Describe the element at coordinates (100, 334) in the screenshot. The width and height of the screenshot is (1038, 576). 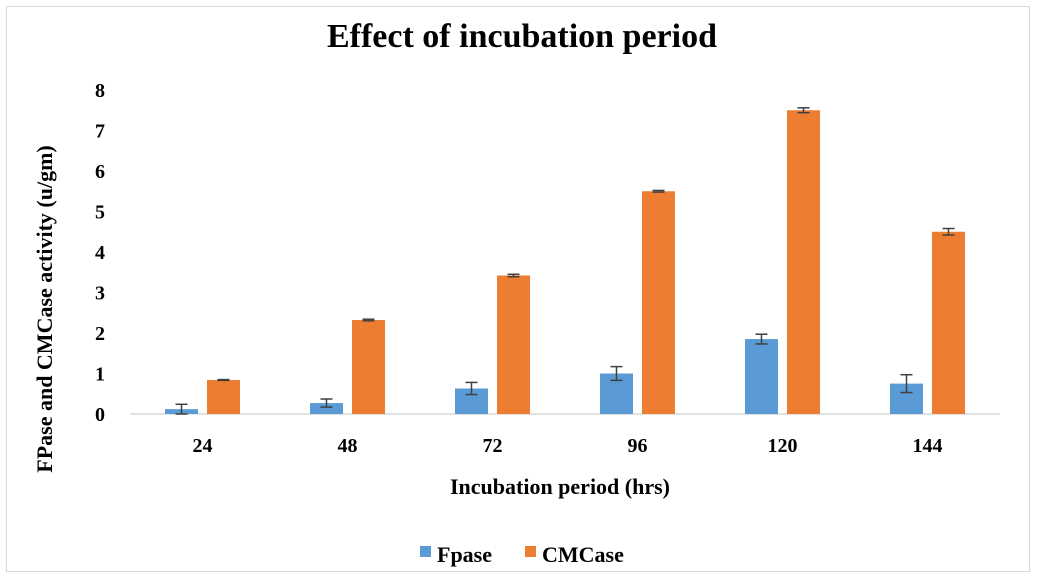
I see `y-tick-label: 2` at that location.